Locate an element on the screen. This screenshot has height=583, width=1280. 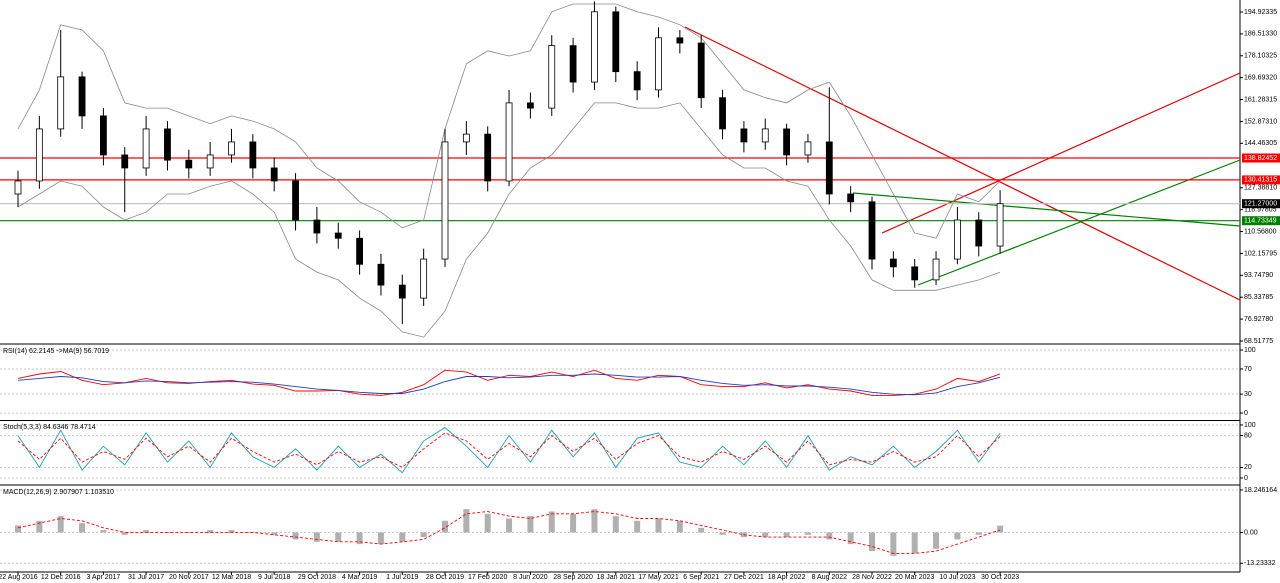
y-tick-label: 127.38810 is located at coordinates (1260, 188).